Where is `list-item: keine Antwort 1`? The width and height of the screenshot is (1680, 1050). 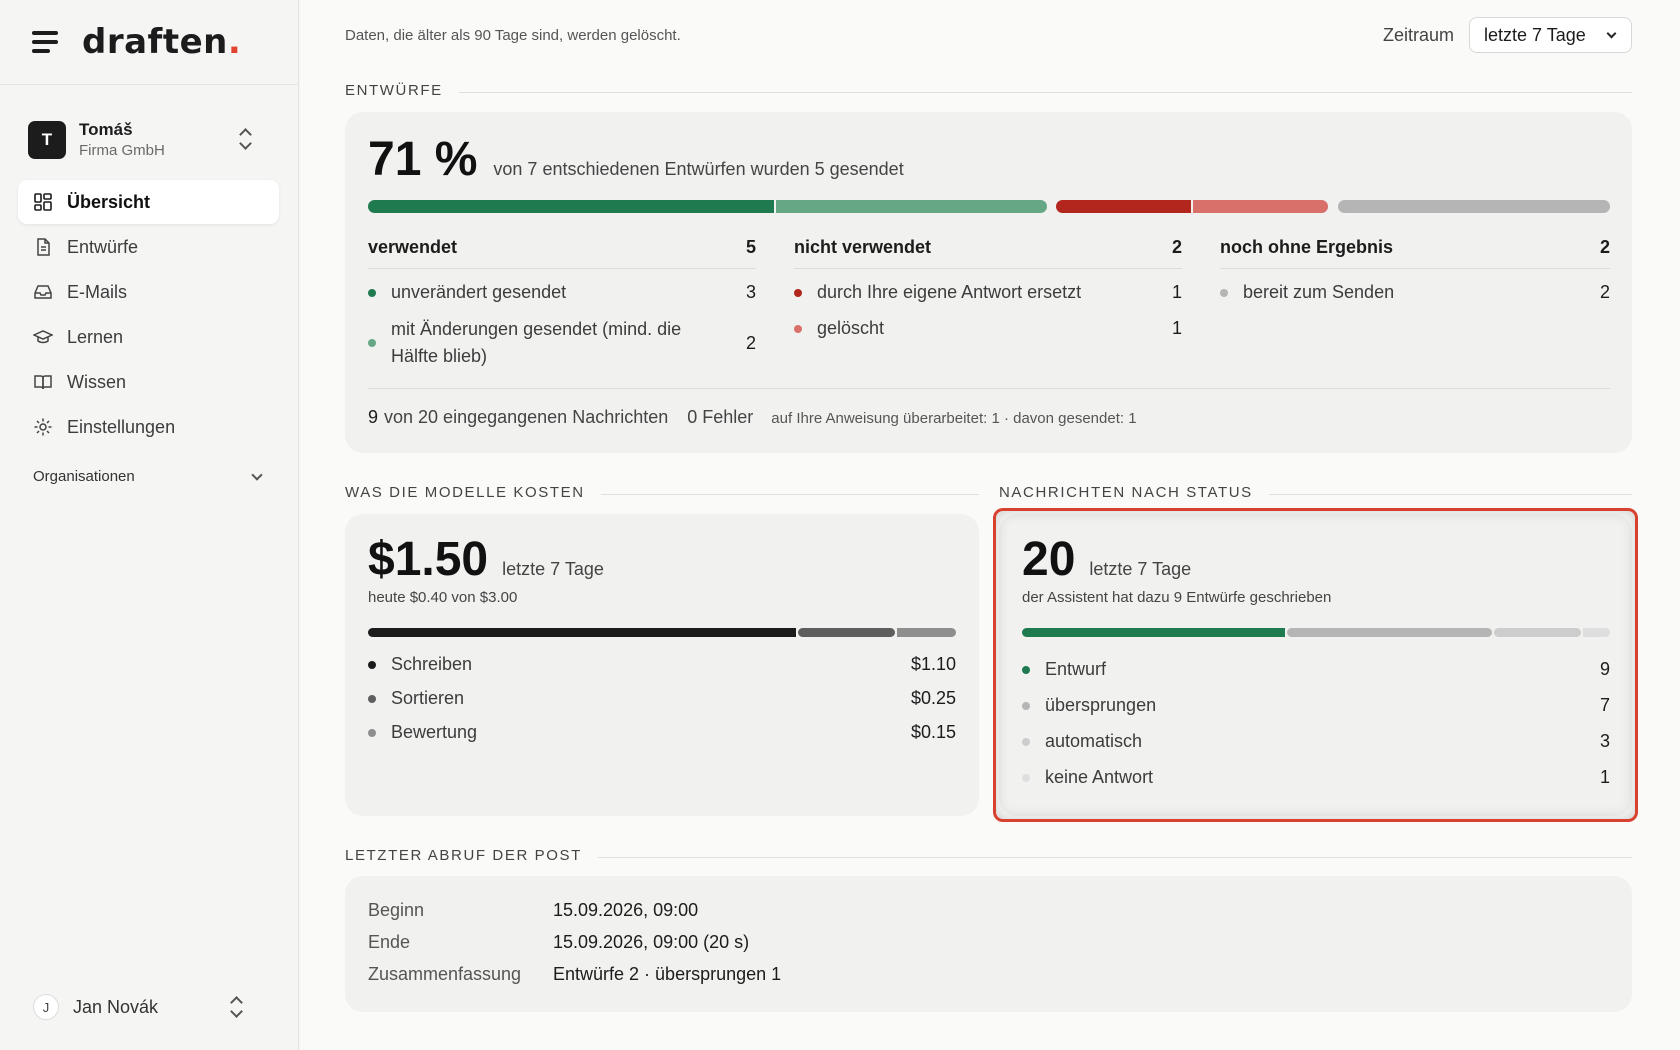 list-item: keine Antwort 1 is located at coordinates (1316, 777).